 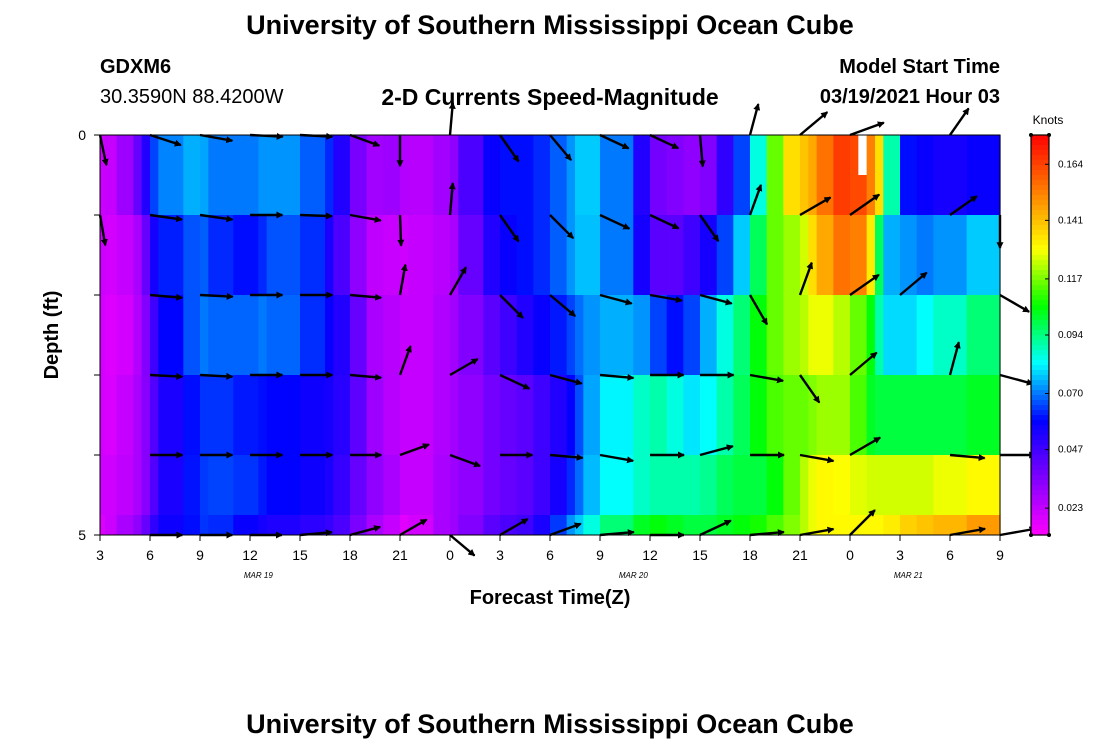 What do you see at coordinates (1070, 164) in the screenshot?
I see `colorbar-tick-label: 0.164` at bounding box center [1070, 164].